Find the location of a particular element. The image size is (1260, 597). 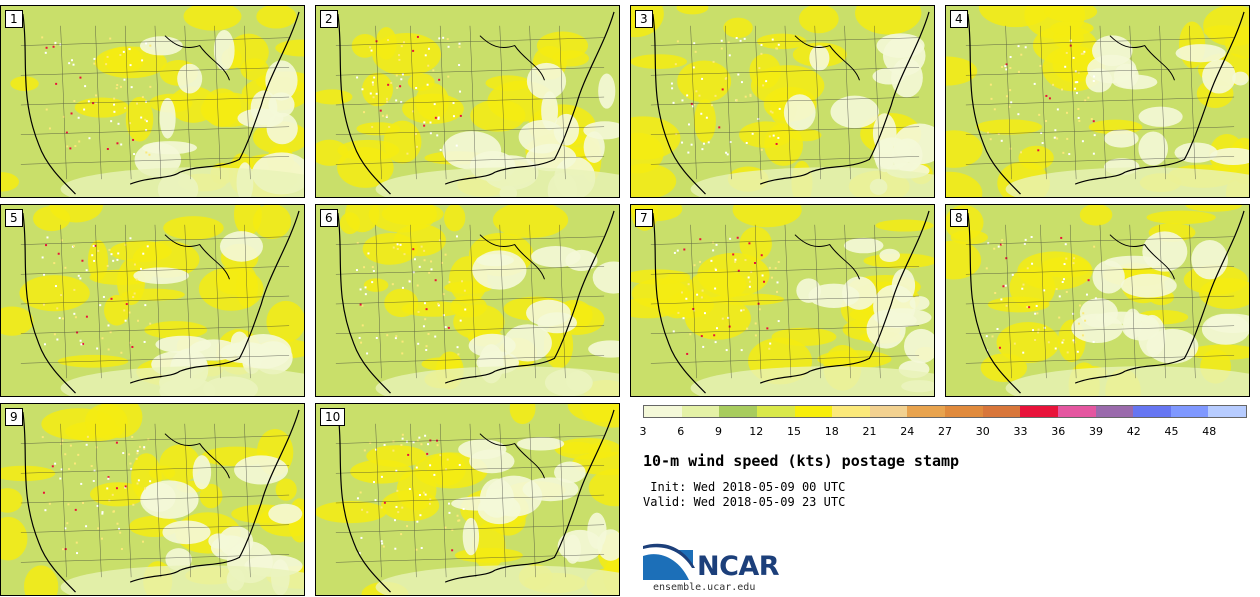

panel-label: 2 is located at coordinates (329, 19).